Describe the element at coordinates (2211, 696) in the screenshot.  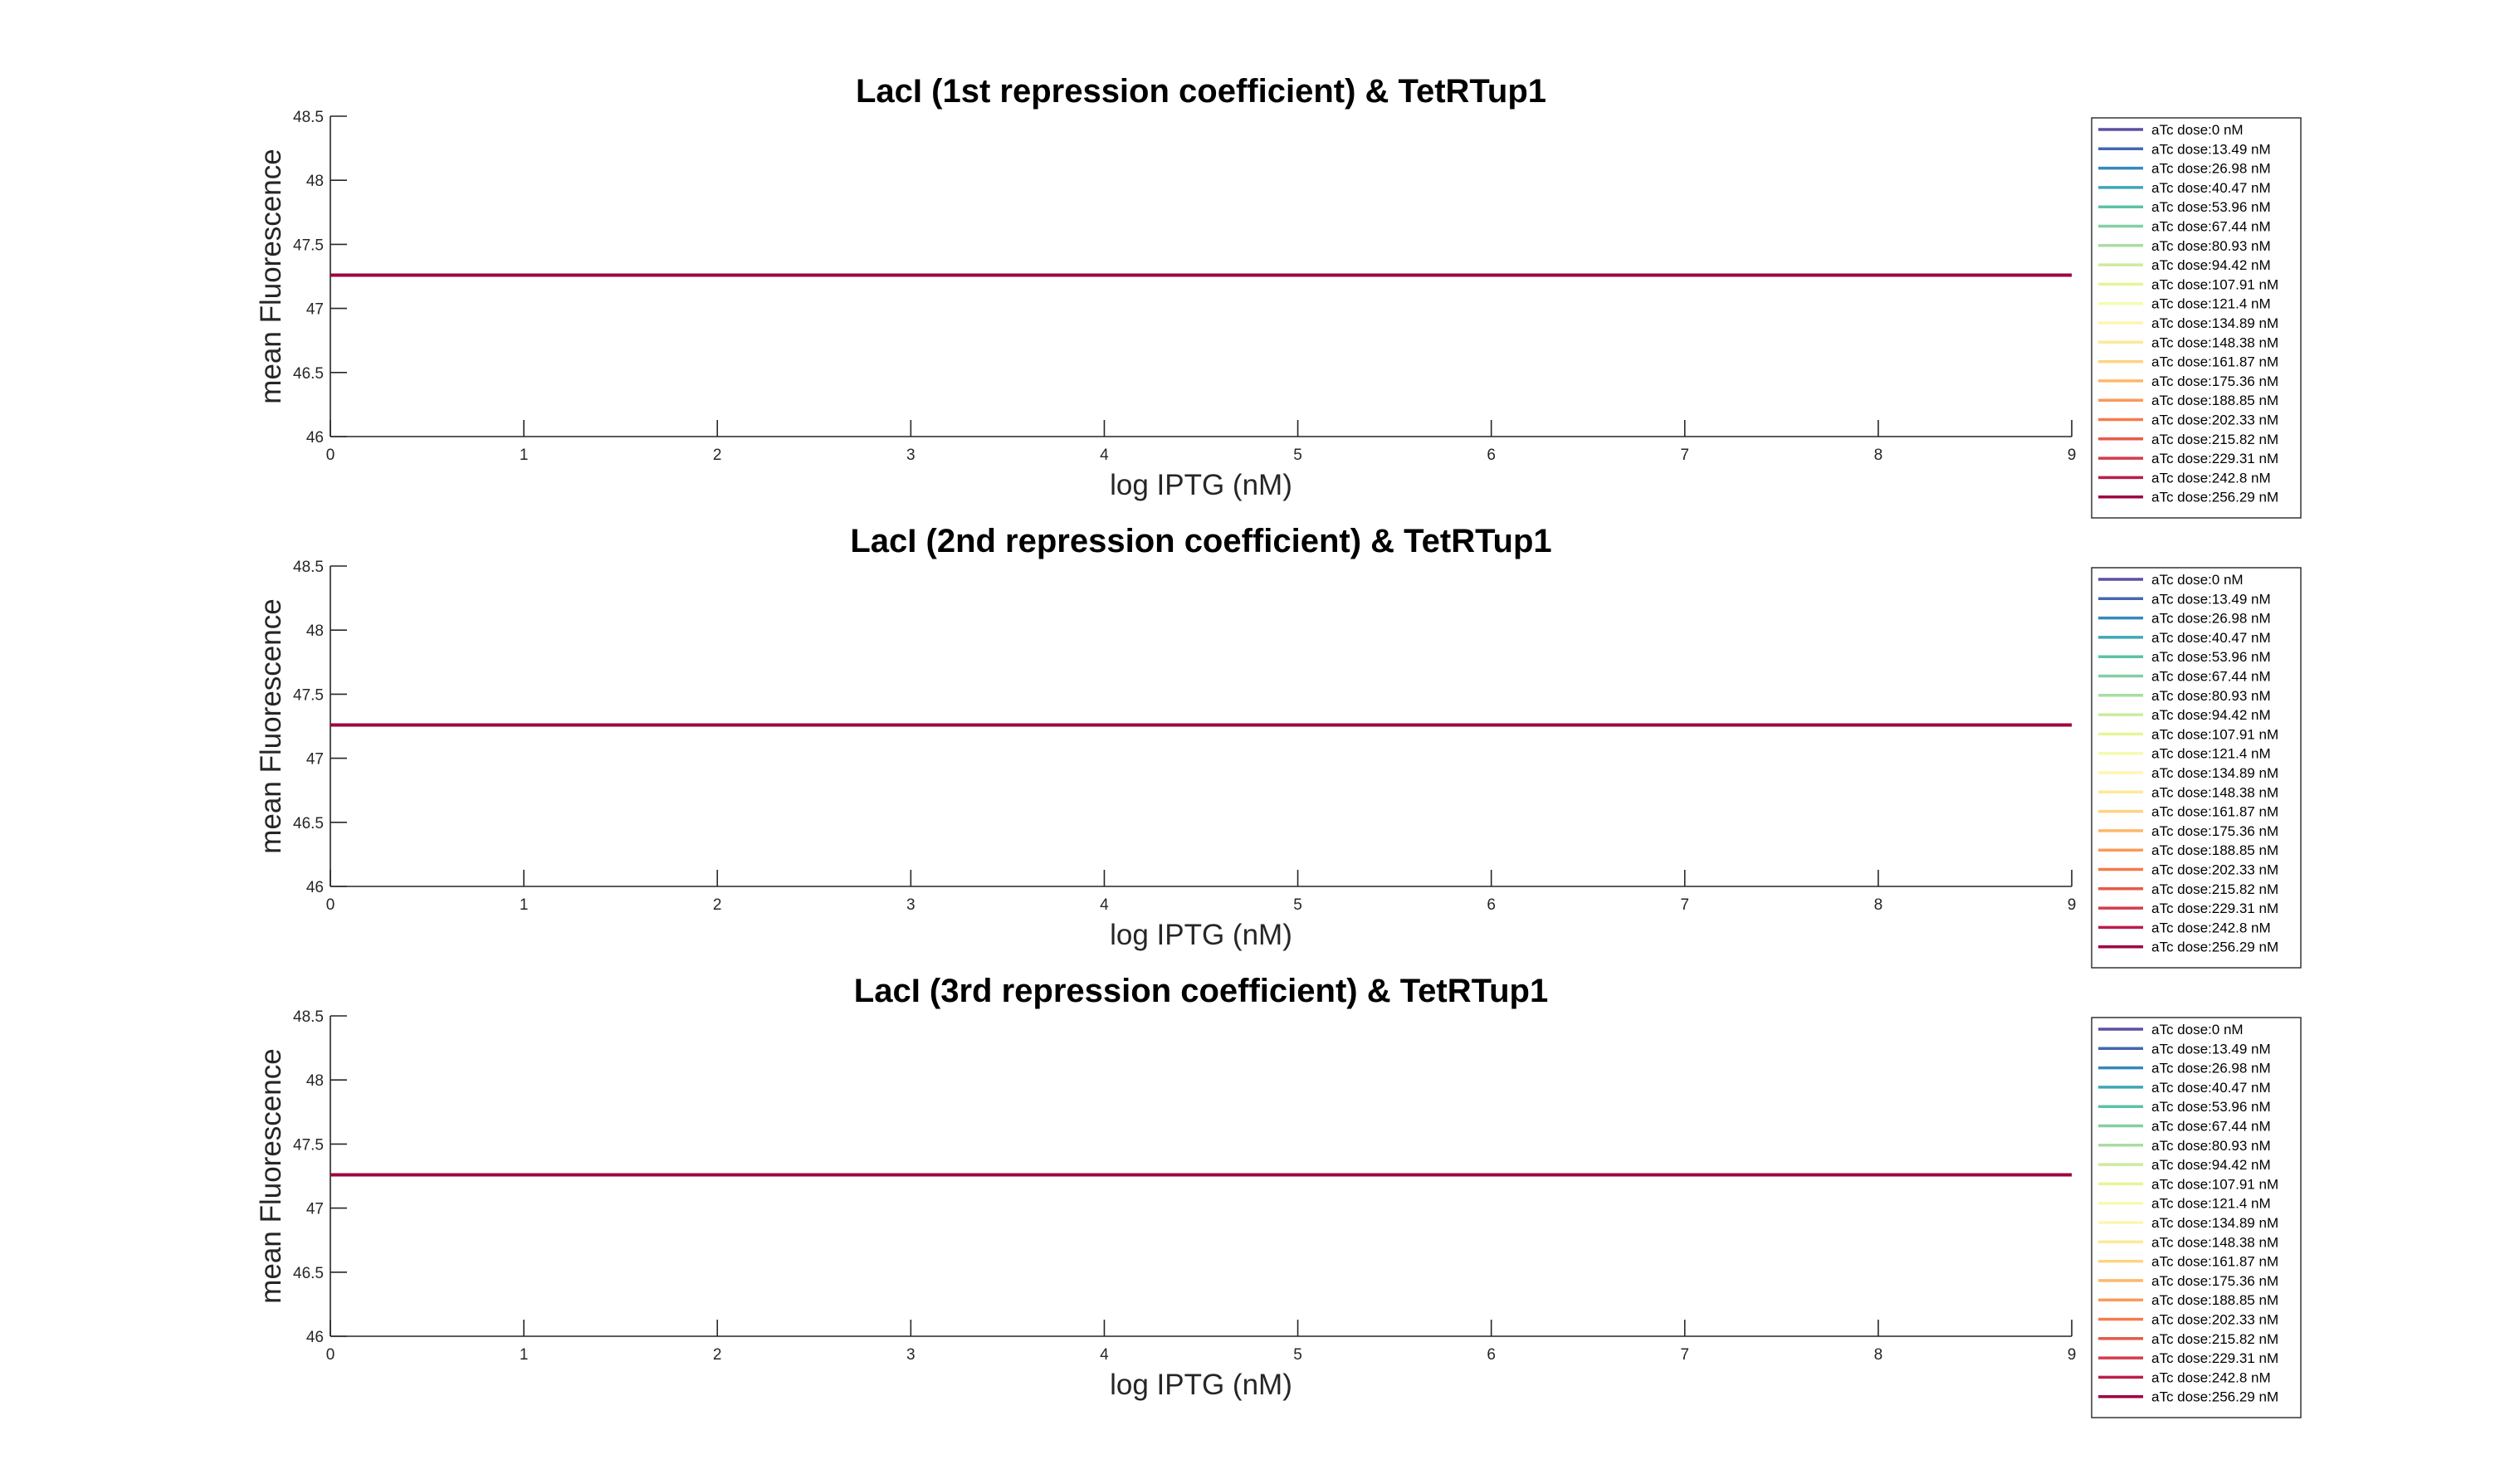
I see `legend-entry: aTc dose:80.93 nM` at that location.